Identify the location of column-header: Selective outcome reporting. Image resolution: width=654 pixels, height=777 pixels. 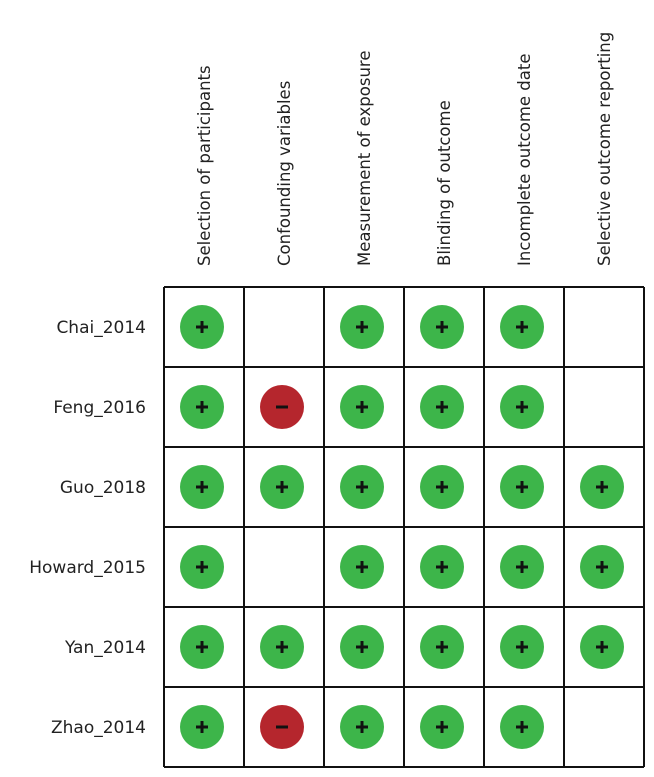
(604, 149).